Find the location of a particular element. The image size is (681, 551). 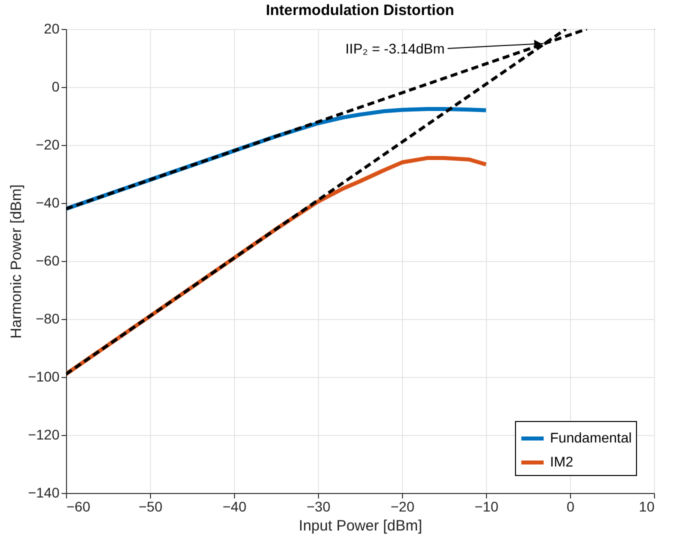

y-tick-label: 20 is located at coordinates (52, 28).